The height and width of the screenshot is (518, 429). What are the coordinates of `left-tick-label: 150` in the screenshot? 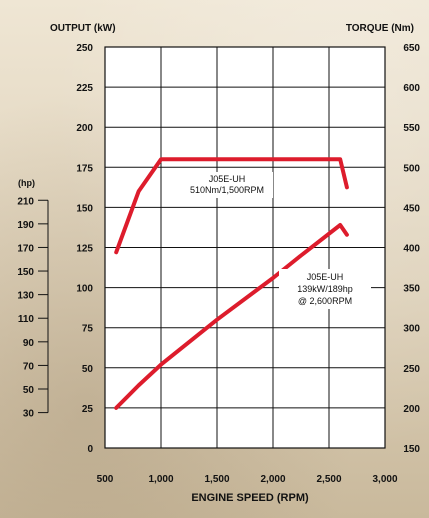 It's located at (84, 208).